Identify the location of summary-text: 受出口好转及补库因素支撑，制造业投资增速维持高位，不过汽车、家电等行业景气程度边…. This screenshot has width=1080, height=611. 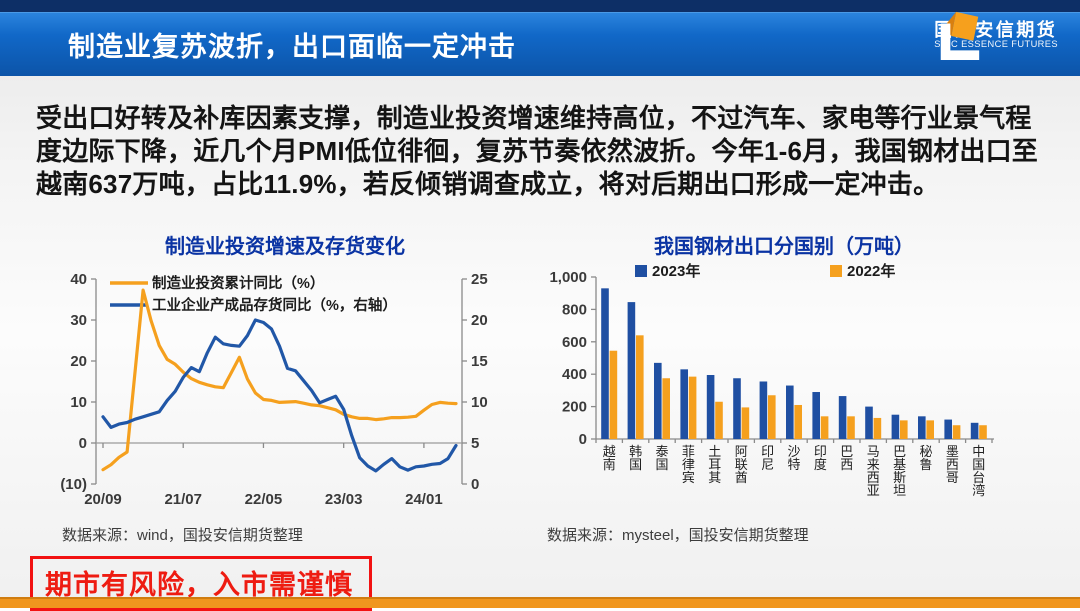
(537, 151).